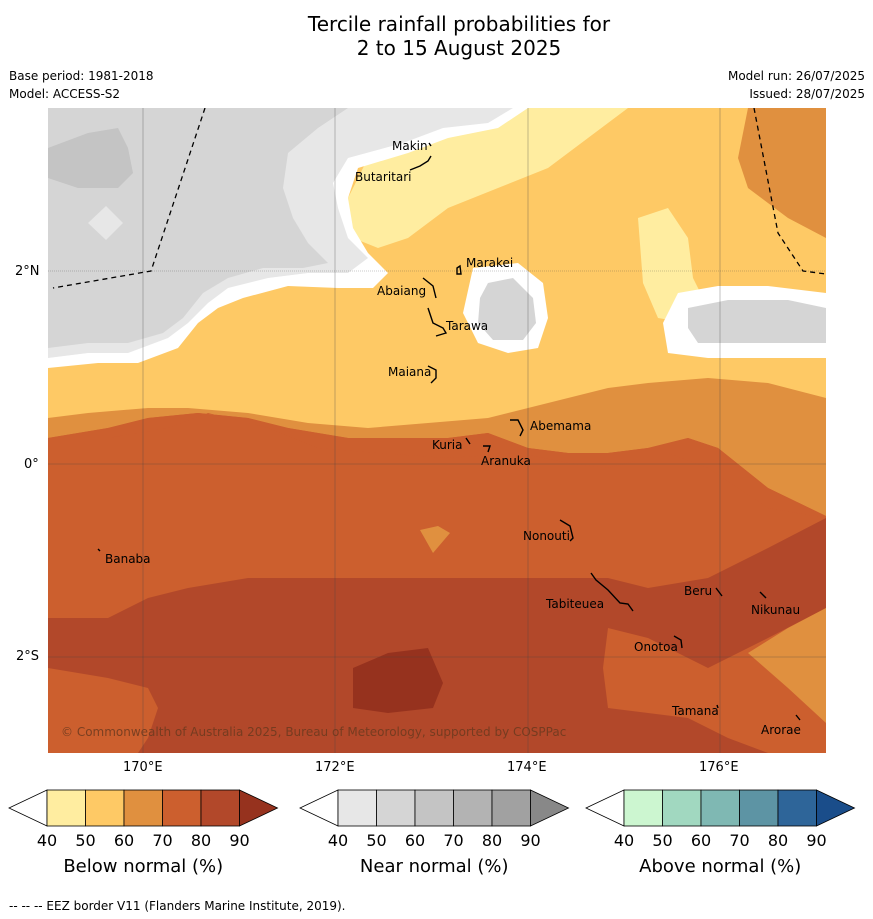 The height and width of the screenshot is (919, 873). What do you see at coordinates (787, 665) in the screenshot?
I see `region-below-60-se` at bounding box center [787, 665].